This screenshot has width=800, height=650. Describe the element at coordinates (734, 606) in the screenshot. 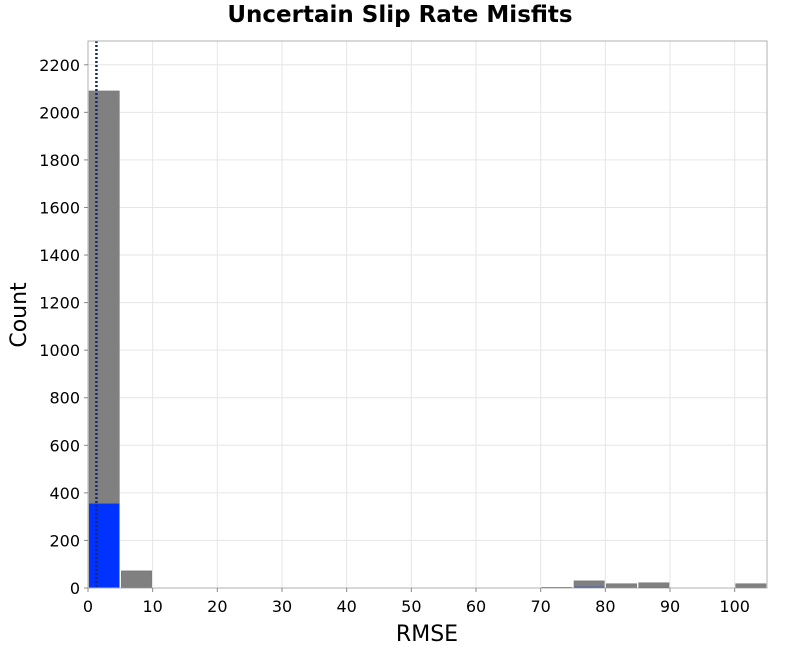

I see `x-tick-label: 100` at that location.